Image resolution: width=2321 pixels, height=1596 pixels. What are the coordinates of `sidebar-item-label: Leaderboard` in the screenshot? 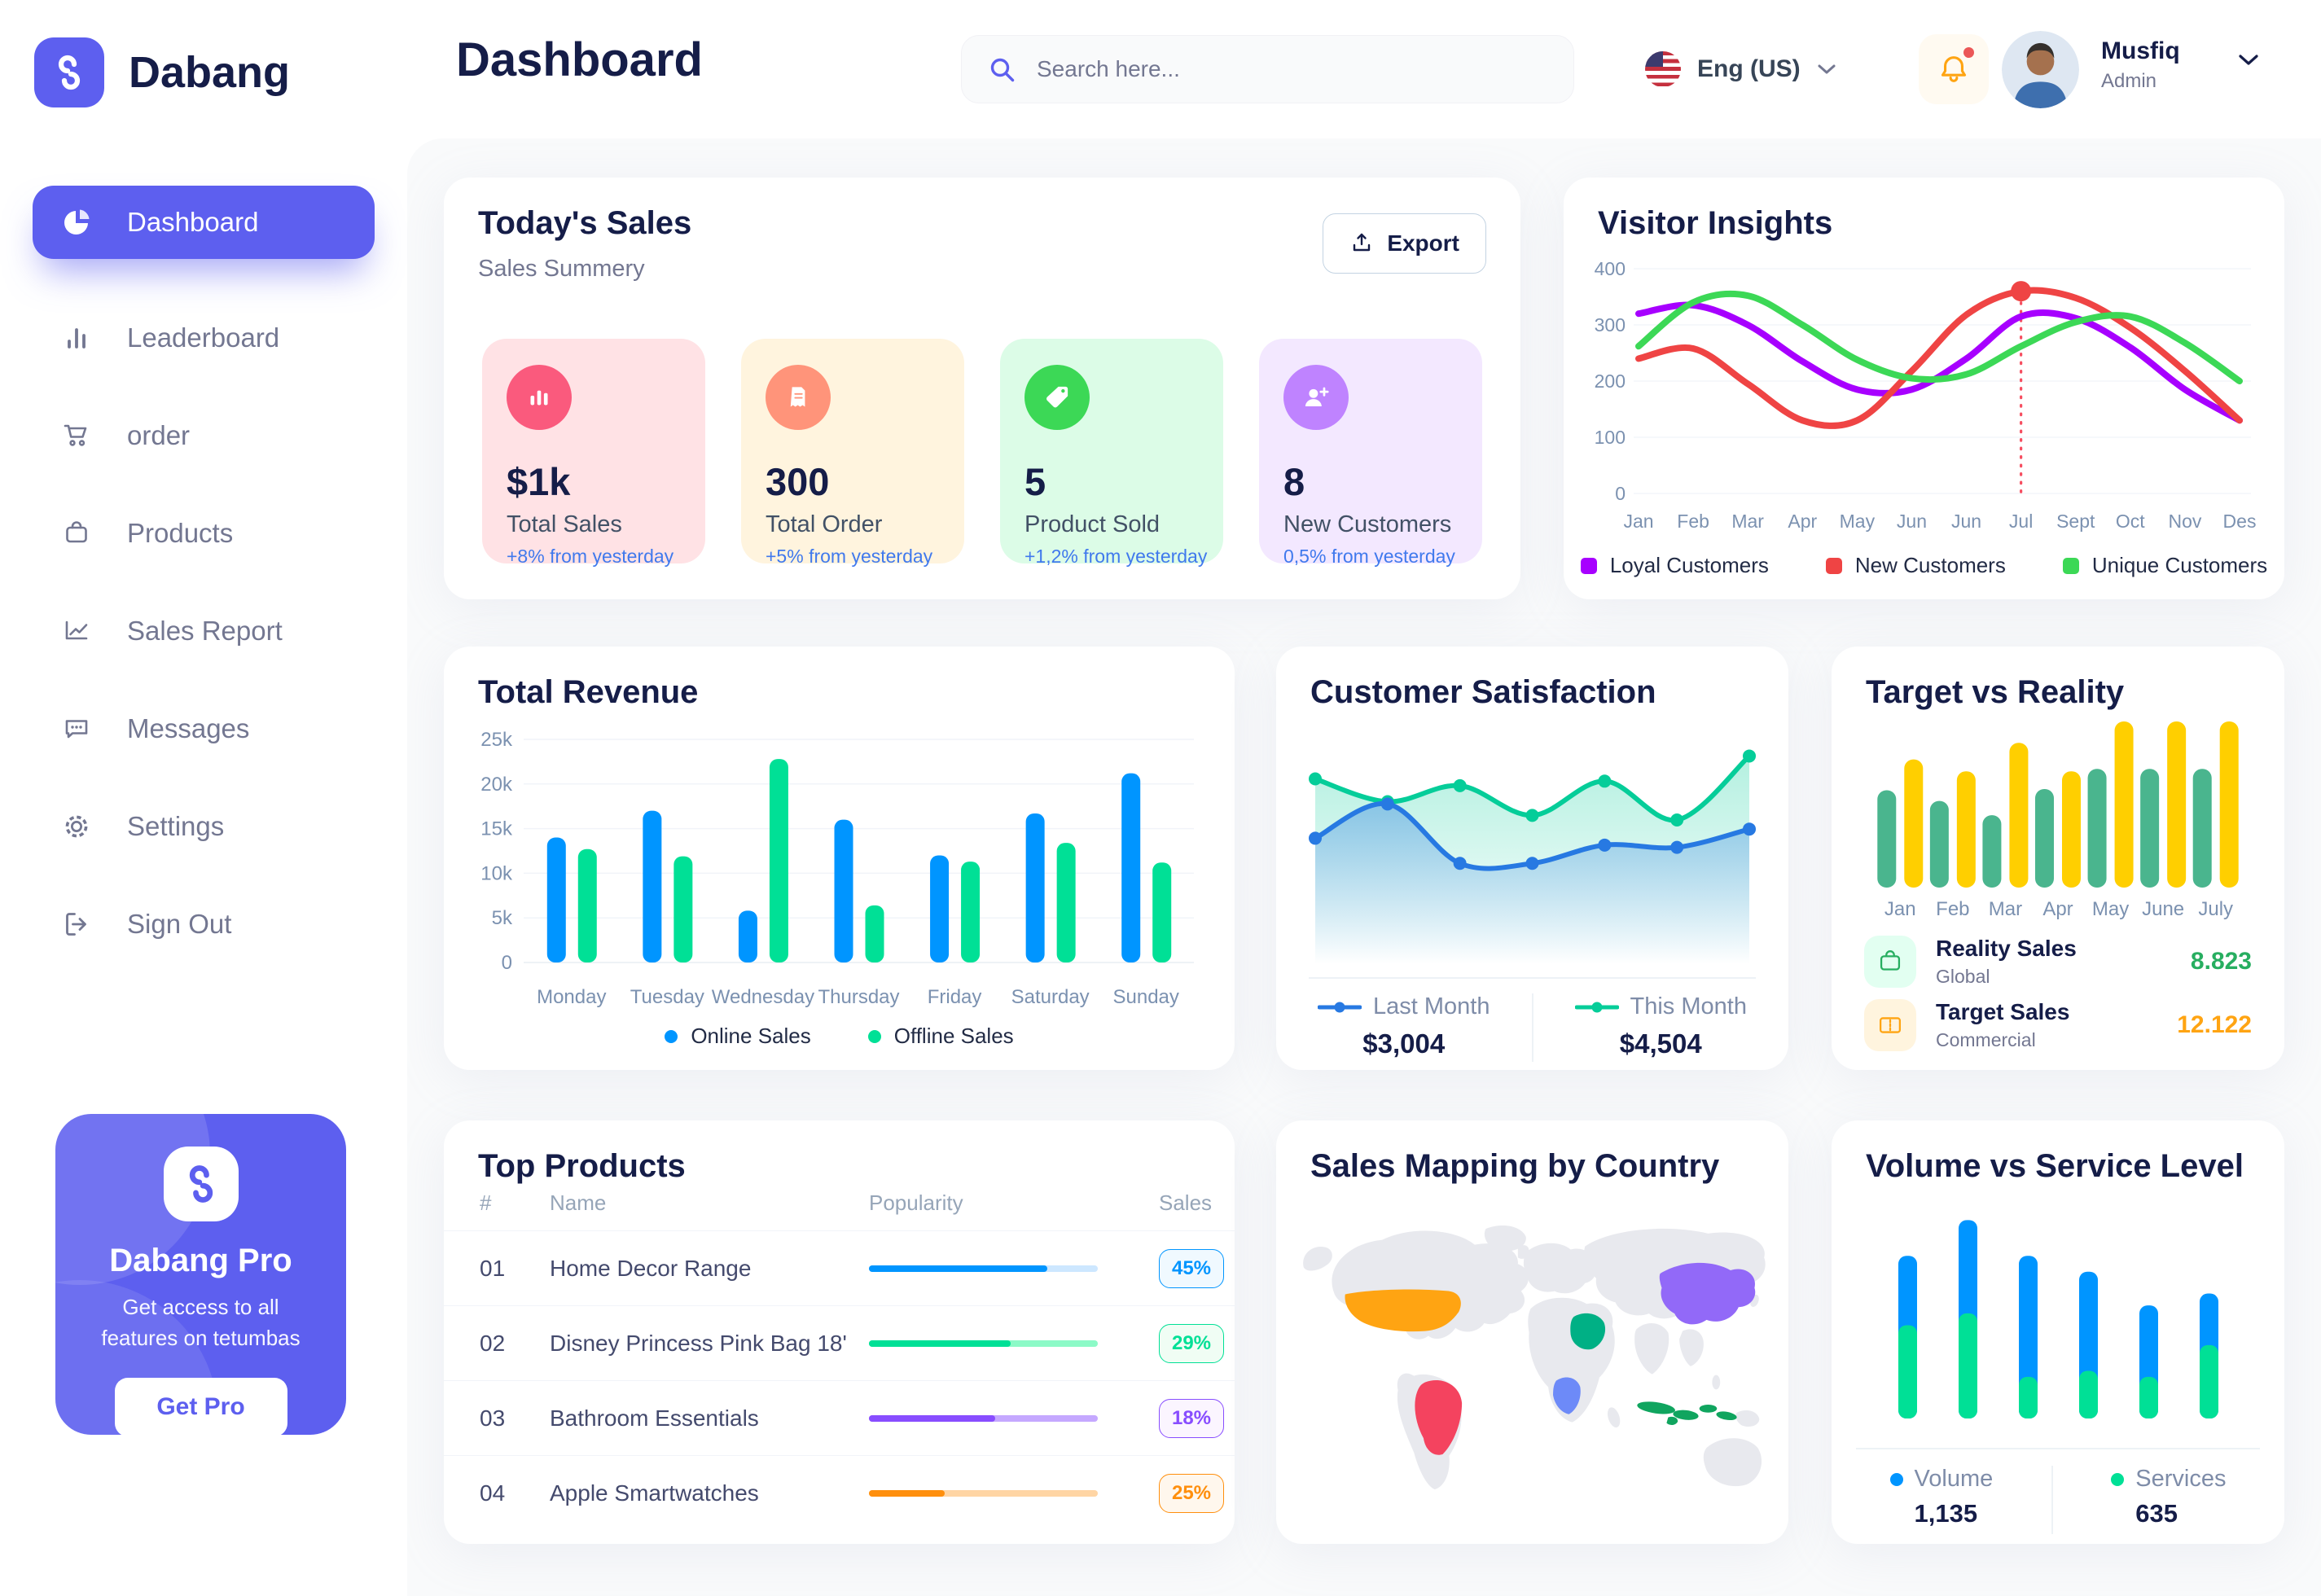 It's located at (203, 338).